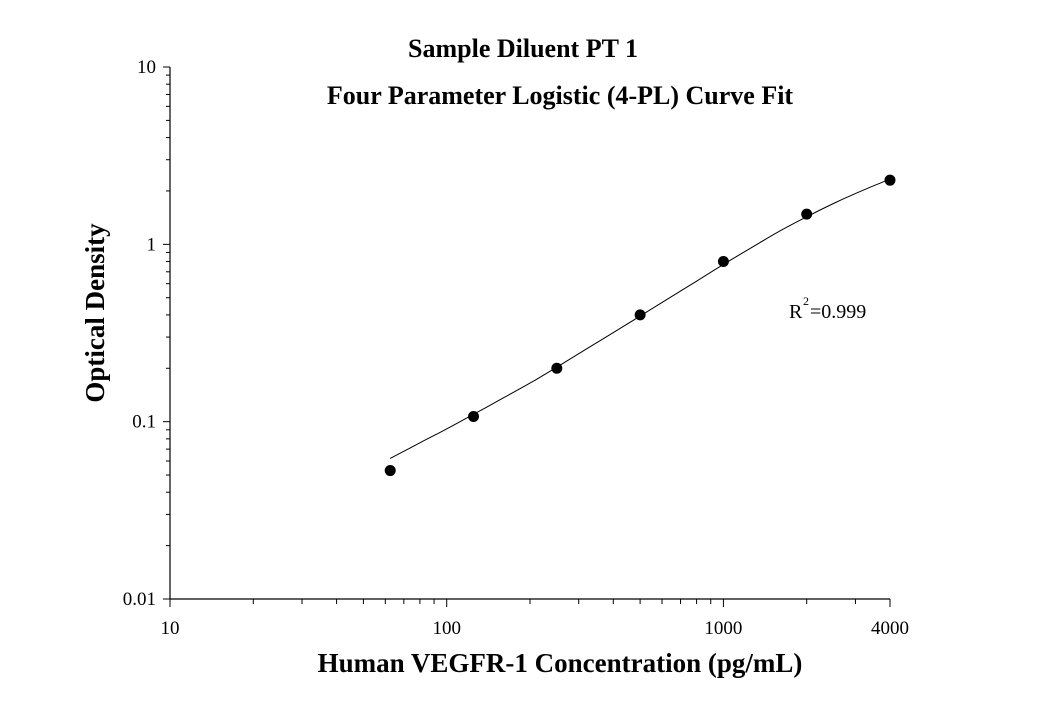 Image resolution: width=1043 pixels, height=723 pixels. I want to click on x-axis-title: Human VEGFR-1 Concentration (pg/mL), so click(560, 663).